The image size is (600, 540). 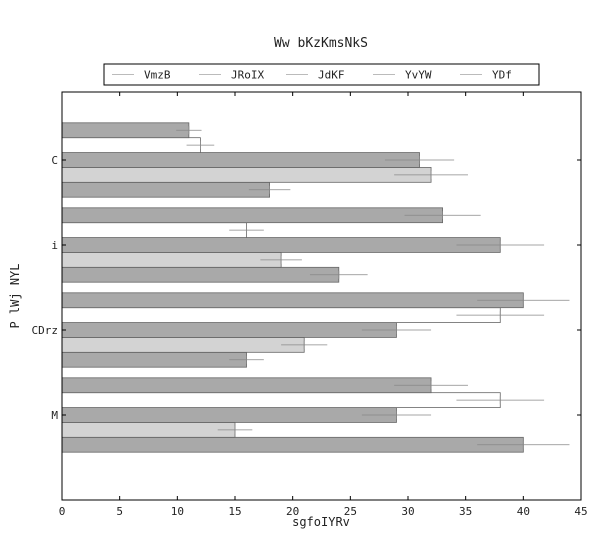 What do you see at coordinates (331, 75) in the screenshot?
I see `svg-text: JdKF` at bounding box center [331, 75].